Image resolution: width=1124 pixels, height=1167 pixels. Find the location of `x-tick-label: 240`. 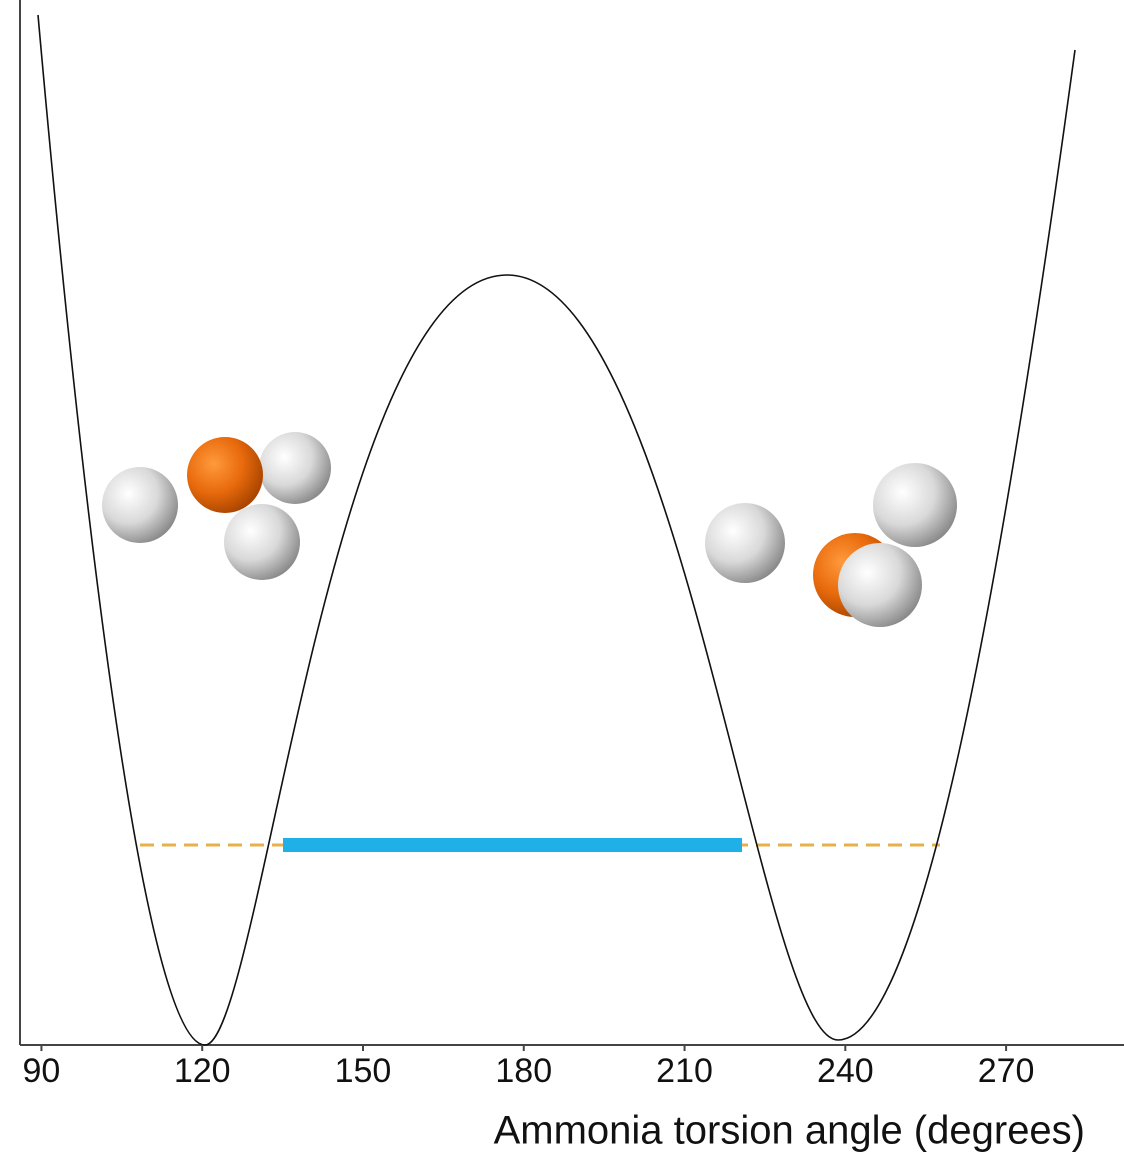

x-tick-label: 240 is located at coordinates (845, 1071).